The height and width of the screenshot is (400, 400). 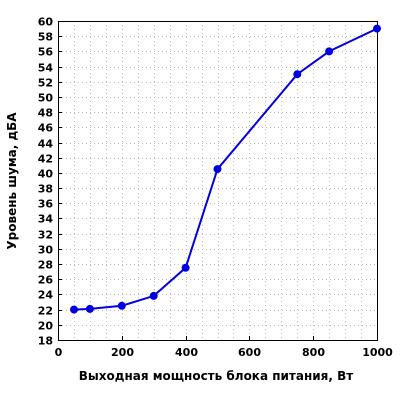 I want to click on y-tick-label: 58, so click(x=45, y=37).